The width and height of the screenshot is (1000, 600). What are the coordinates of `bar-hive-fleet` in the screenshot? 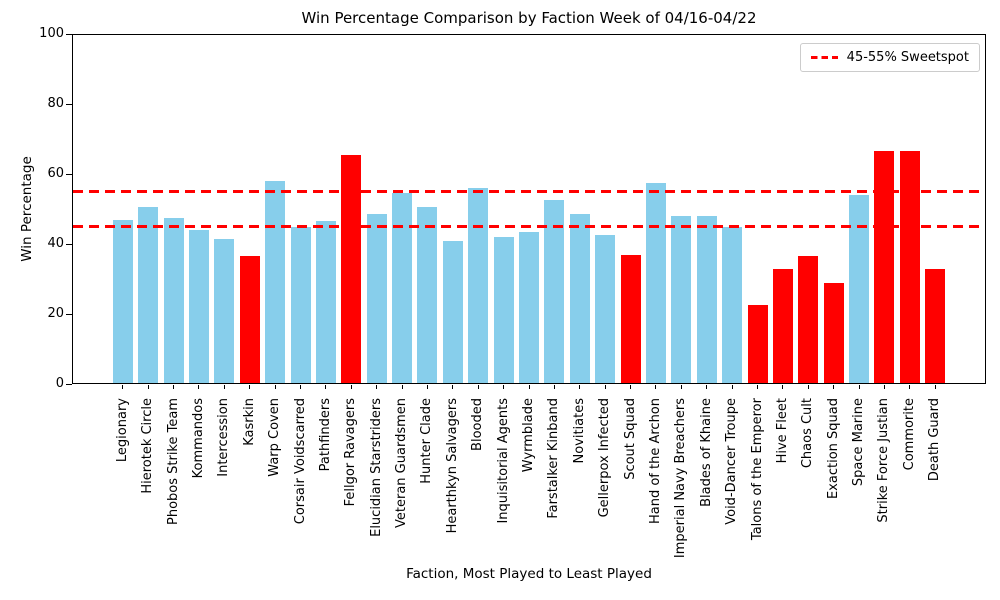 It's located at (782, 326).